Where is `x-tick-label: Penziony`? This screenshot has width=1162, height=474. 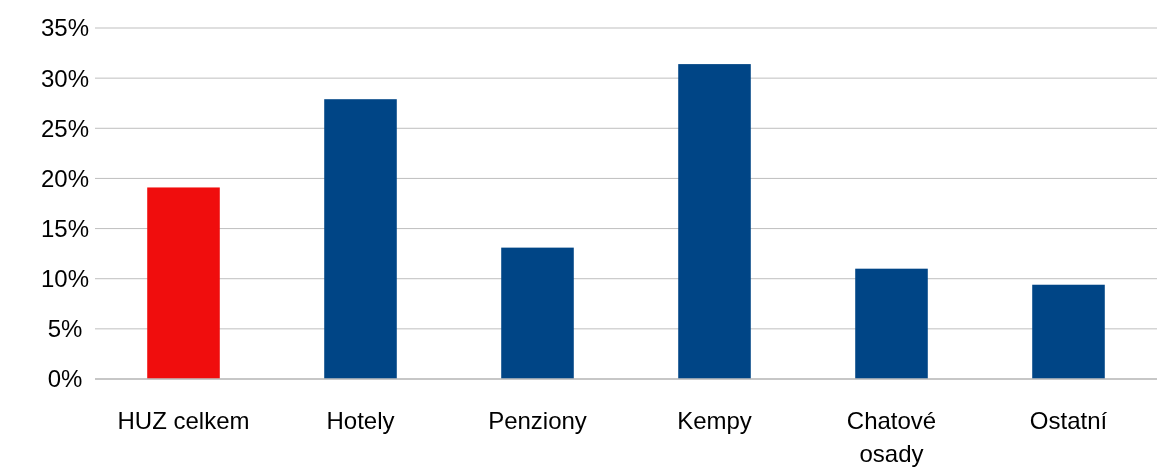 x-tick-label: Penziony is located at coordinates (537, 420).